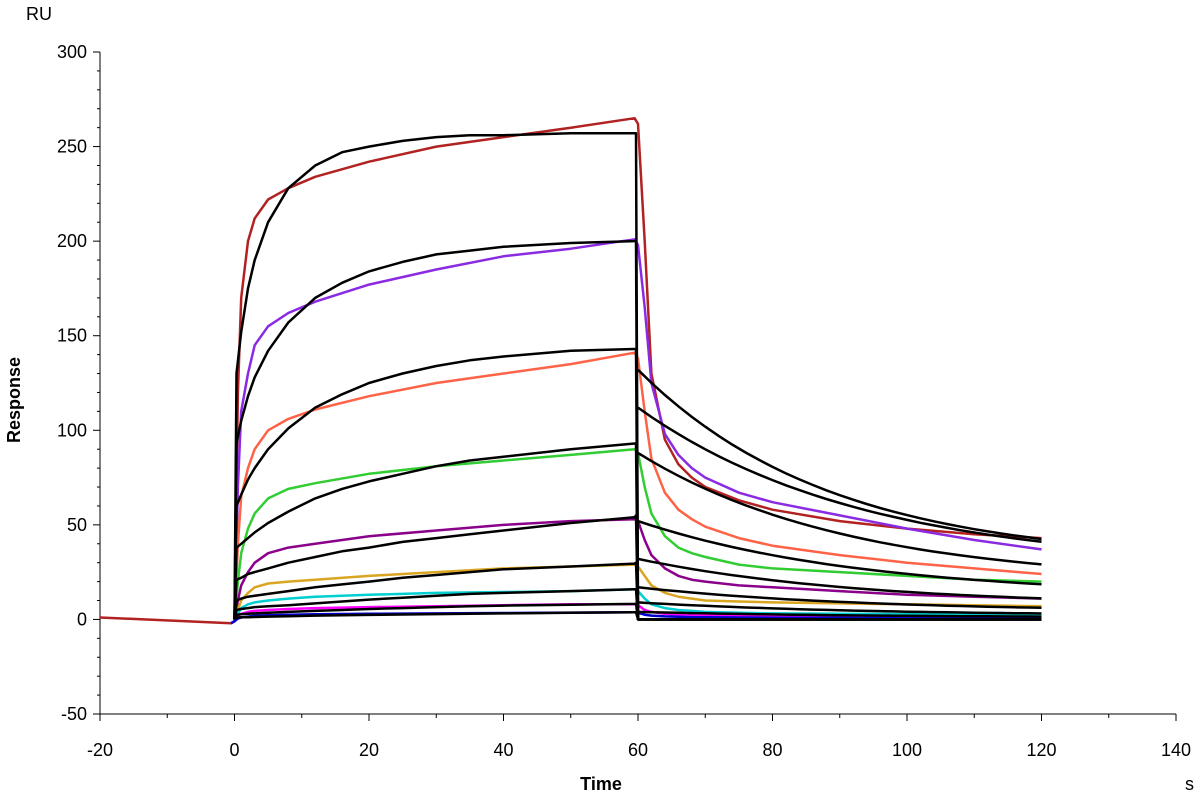 The width and height of the screenshot is (1200, 798). I want to click on y-tick-label: 50, so click(77, 525).